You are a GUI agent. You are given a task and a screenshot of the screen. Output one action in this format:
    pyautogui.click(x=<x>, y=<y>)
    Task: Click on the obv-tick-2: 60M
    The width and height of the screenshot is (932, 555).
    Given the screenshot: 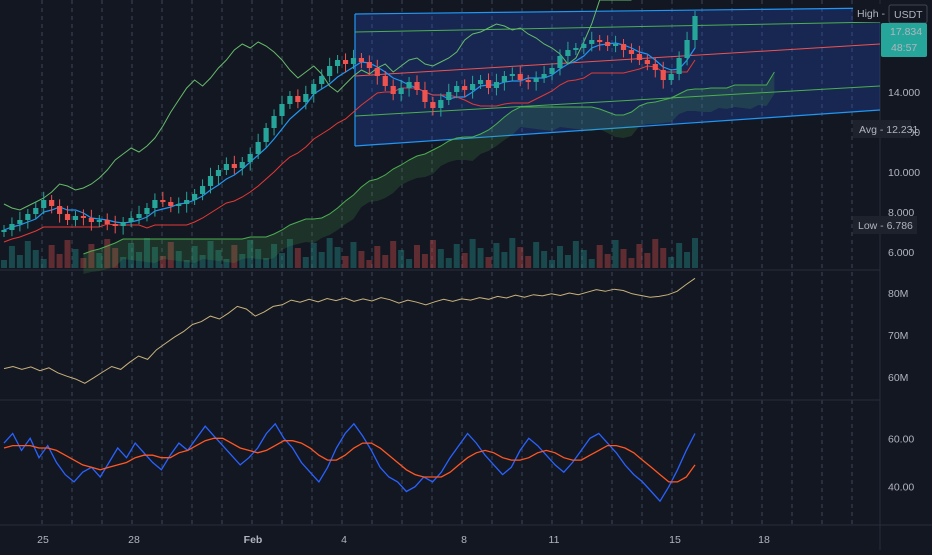 What is the action you would take?
    pyautogui.click(x=898, y=378)
    